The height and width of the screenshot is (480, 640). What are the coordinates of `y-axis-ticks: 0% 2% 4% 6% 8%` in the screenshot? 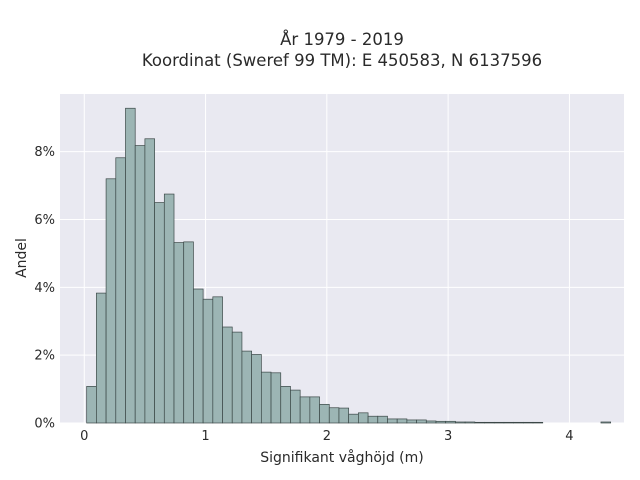 It's located at (44, 288).